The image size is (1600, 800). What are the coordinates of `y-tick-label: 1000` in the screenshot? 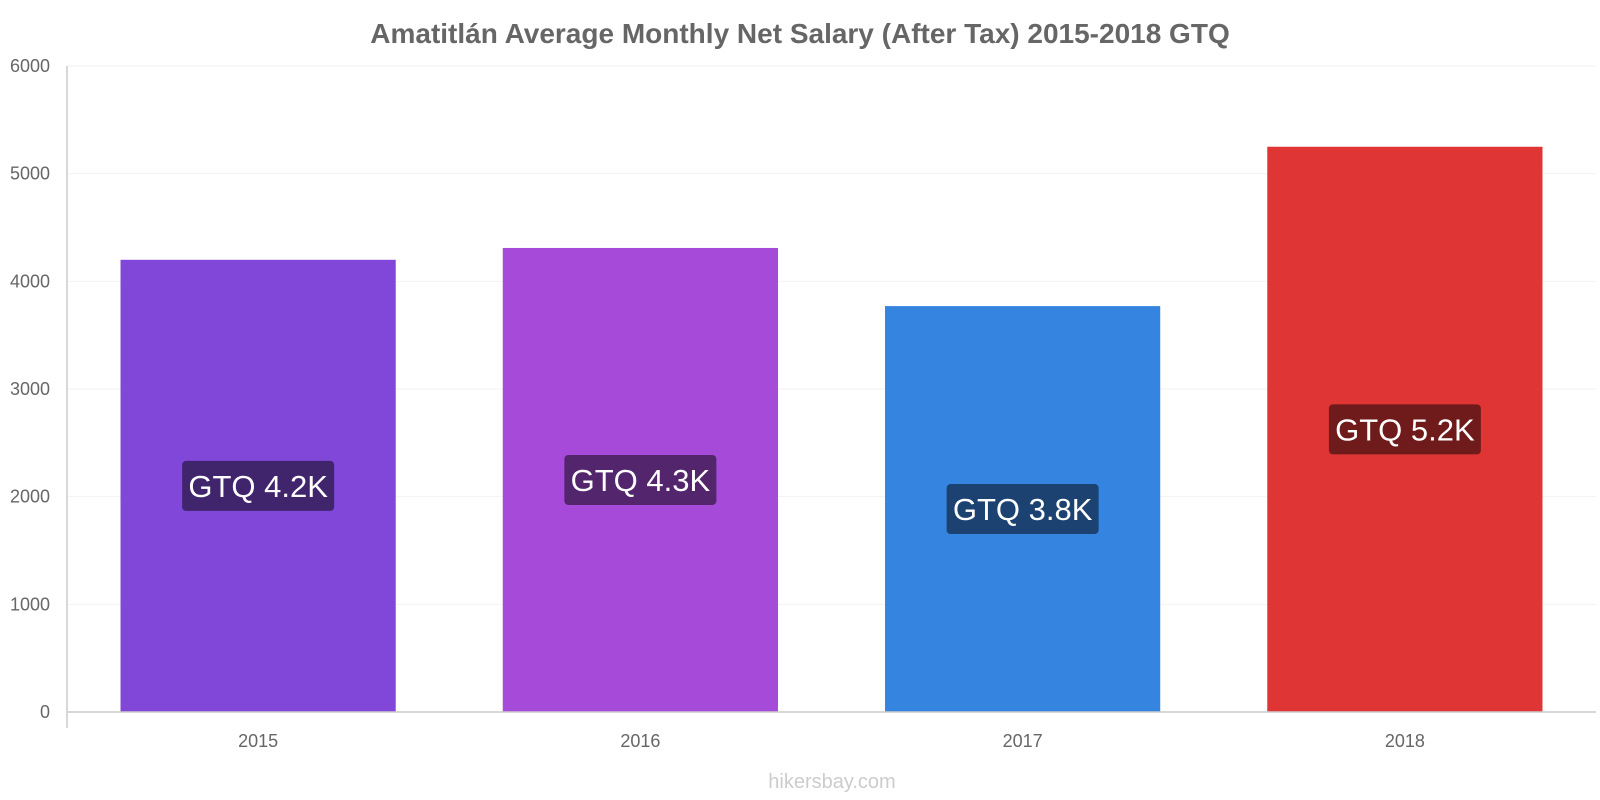 It's located at (30, 604).